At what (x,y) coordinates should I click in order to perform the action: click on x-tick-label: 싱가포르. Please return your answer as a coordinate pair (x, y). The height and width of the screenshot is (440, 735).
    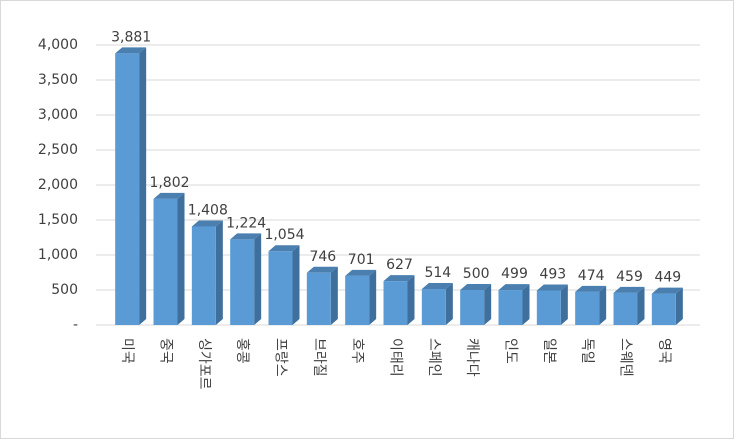
    Looking at the image, I should click on (204, 364).